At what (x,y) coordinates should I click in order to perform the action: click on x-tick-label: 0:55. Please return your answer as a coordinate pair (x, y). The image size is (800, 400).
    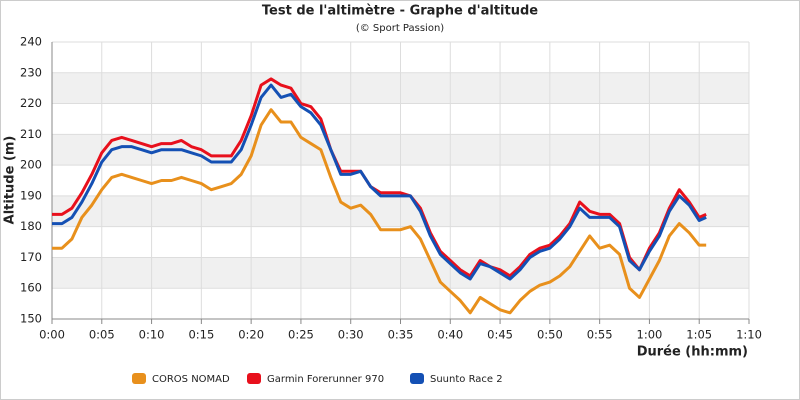
    Looking at the image, I should click on (600, 335).